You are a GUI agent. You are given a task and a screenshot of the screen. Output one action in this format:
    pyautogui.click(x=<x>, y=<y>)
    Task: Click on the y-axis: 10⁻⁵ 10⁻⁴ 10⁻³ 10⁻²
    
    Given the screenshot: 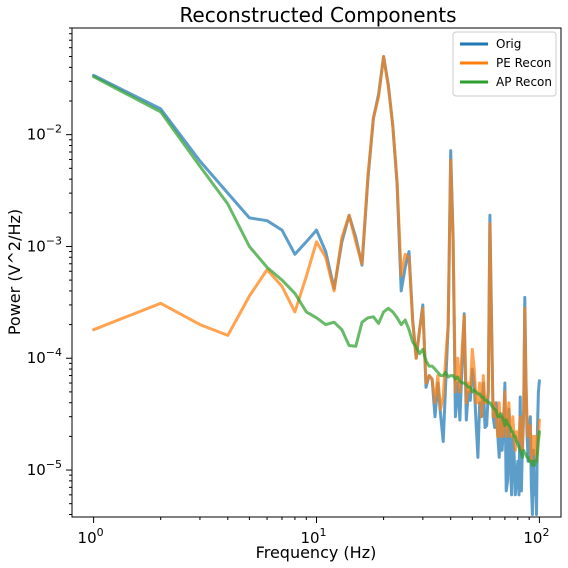 What is the action you would take?
    pyautogui.click(x=49, y=271)
    